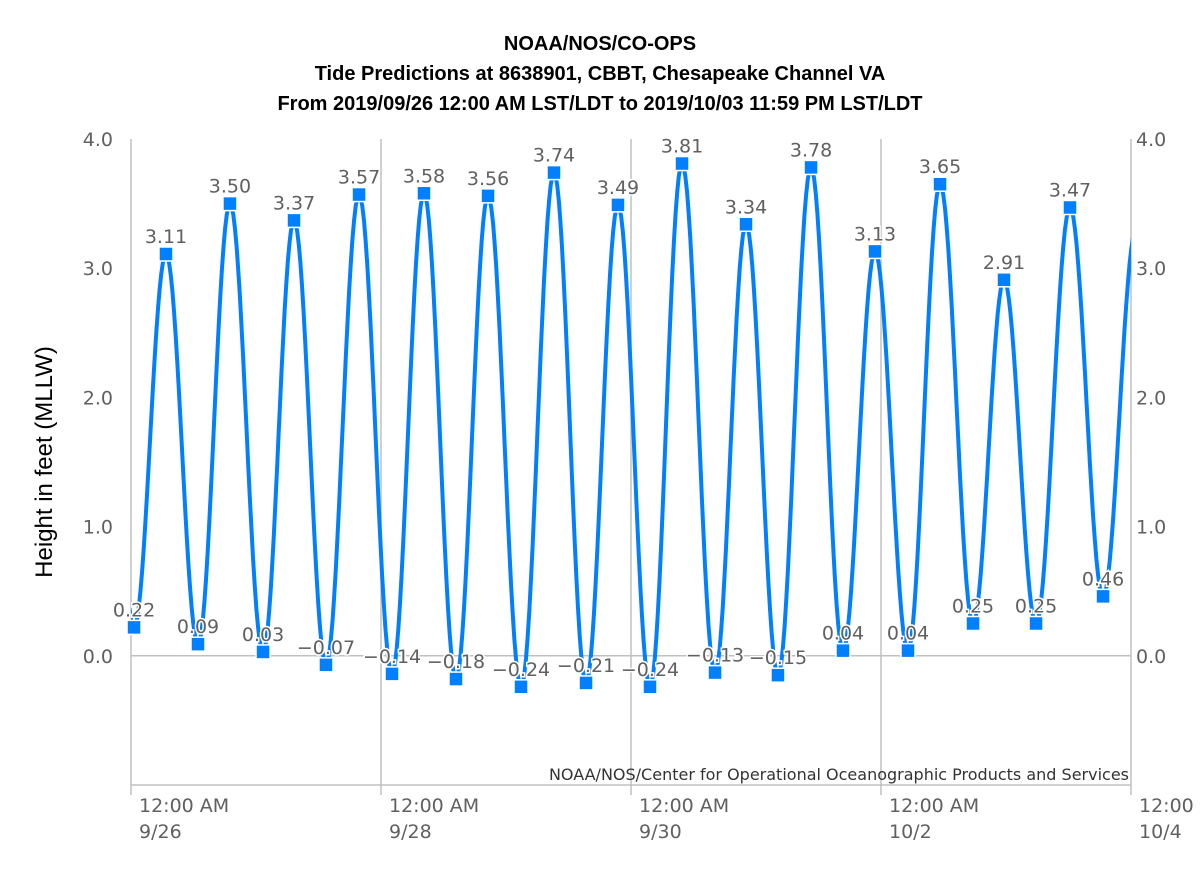  What do you see at coordinates (746, 207) in the screenshot?
I see `data-point-label: 3.34` at bounding box center [746, 207].